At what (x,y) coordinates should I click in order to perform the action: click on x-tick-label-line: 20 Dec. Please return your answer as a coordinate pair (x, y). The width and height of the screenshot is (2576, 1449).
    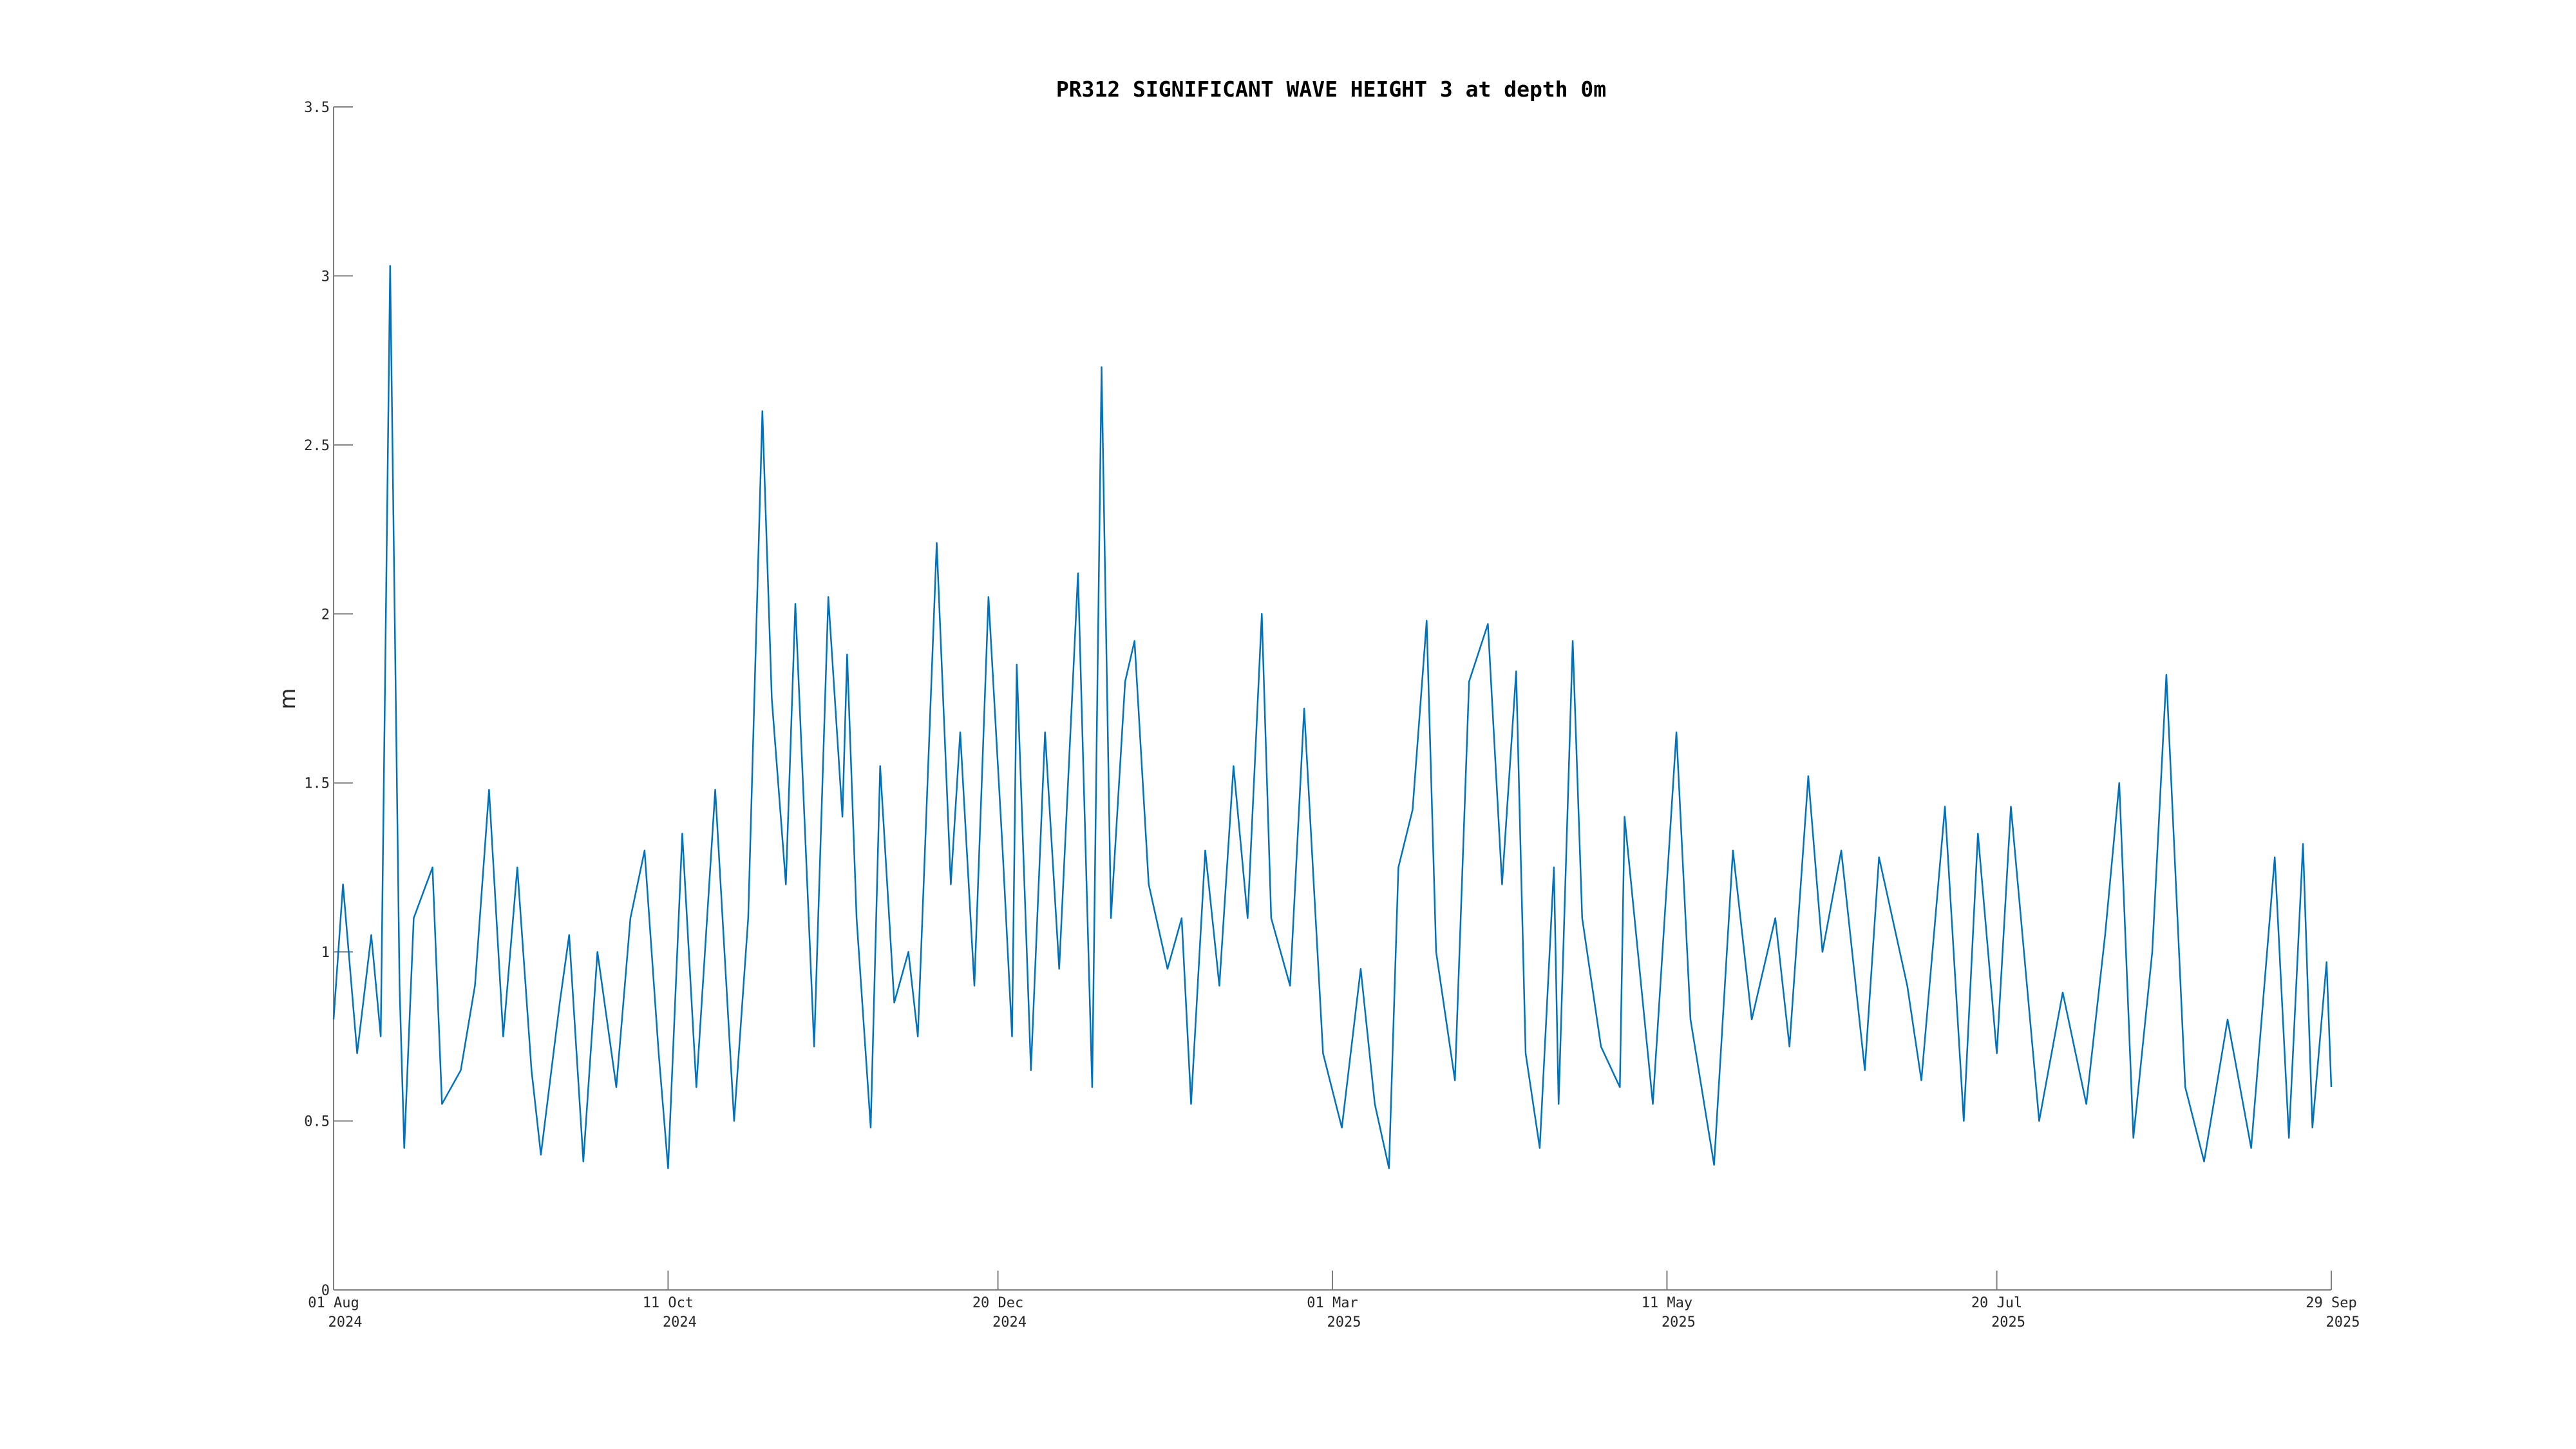
    Looking at the image, I should click on (998, 1303).